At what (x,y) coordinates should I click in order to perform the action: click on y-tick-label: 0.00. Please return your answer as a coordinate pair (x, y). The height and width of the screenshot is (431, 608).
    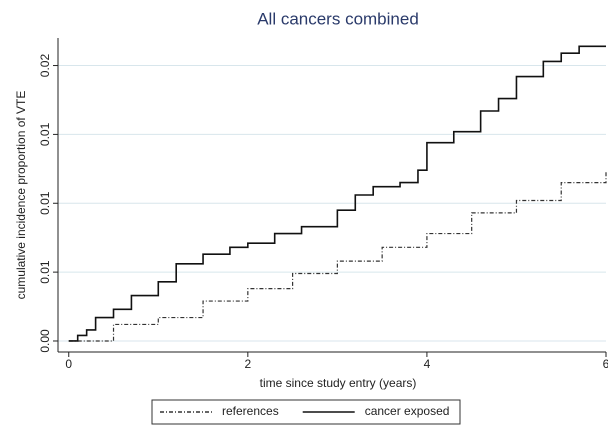
    Looking at the image, I should click on (45, 341).